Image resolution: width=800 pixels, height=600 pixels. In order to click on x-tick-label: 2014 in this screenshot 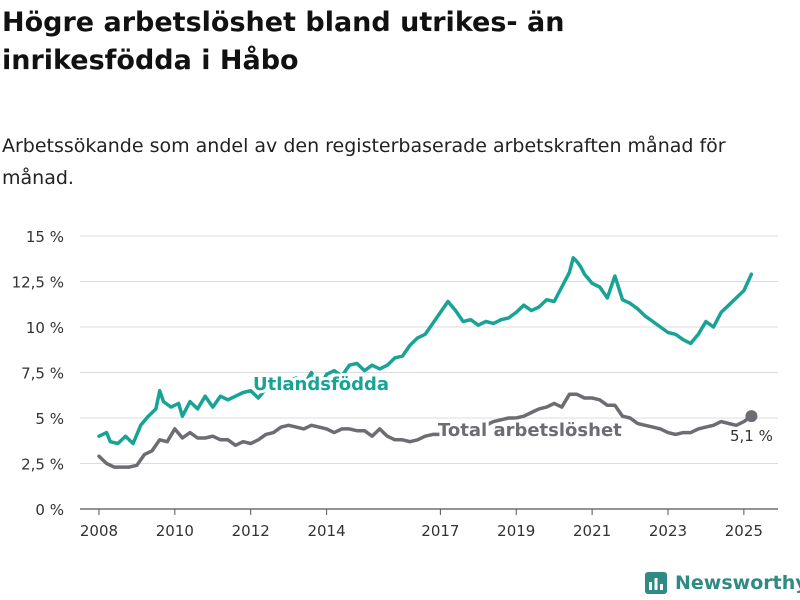, I will do `click(326, 531)`.